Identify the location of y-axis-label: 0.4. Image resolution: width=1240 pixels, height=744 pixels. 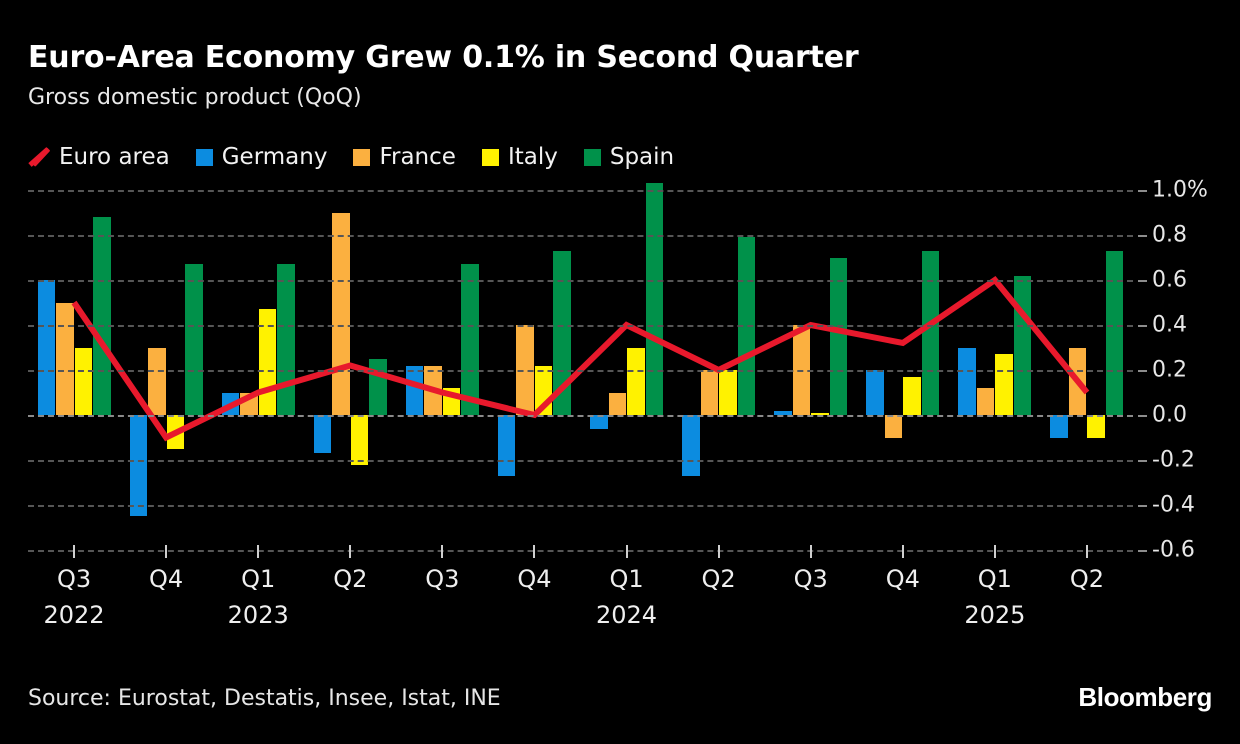
(1169, 325).